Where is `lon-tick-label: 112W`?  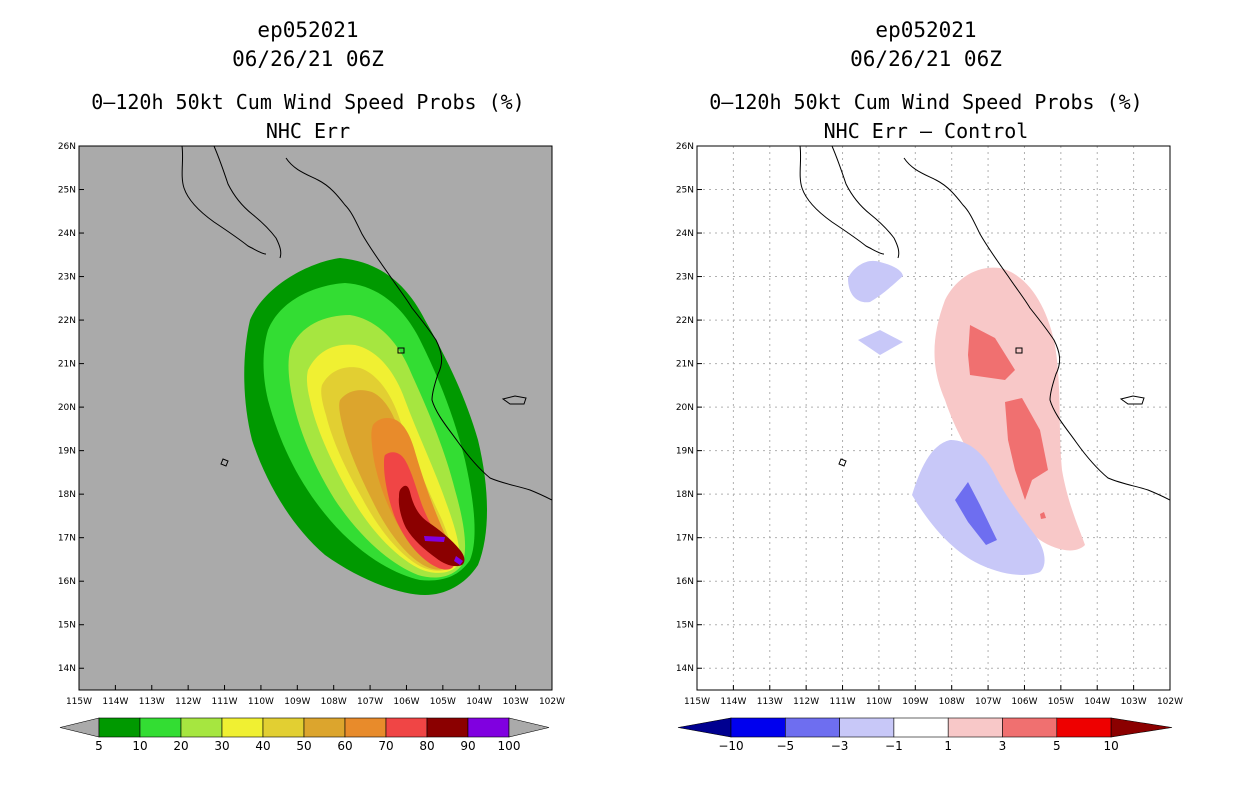
lon-tick-label: 112W is located at coordinates (806, 702).